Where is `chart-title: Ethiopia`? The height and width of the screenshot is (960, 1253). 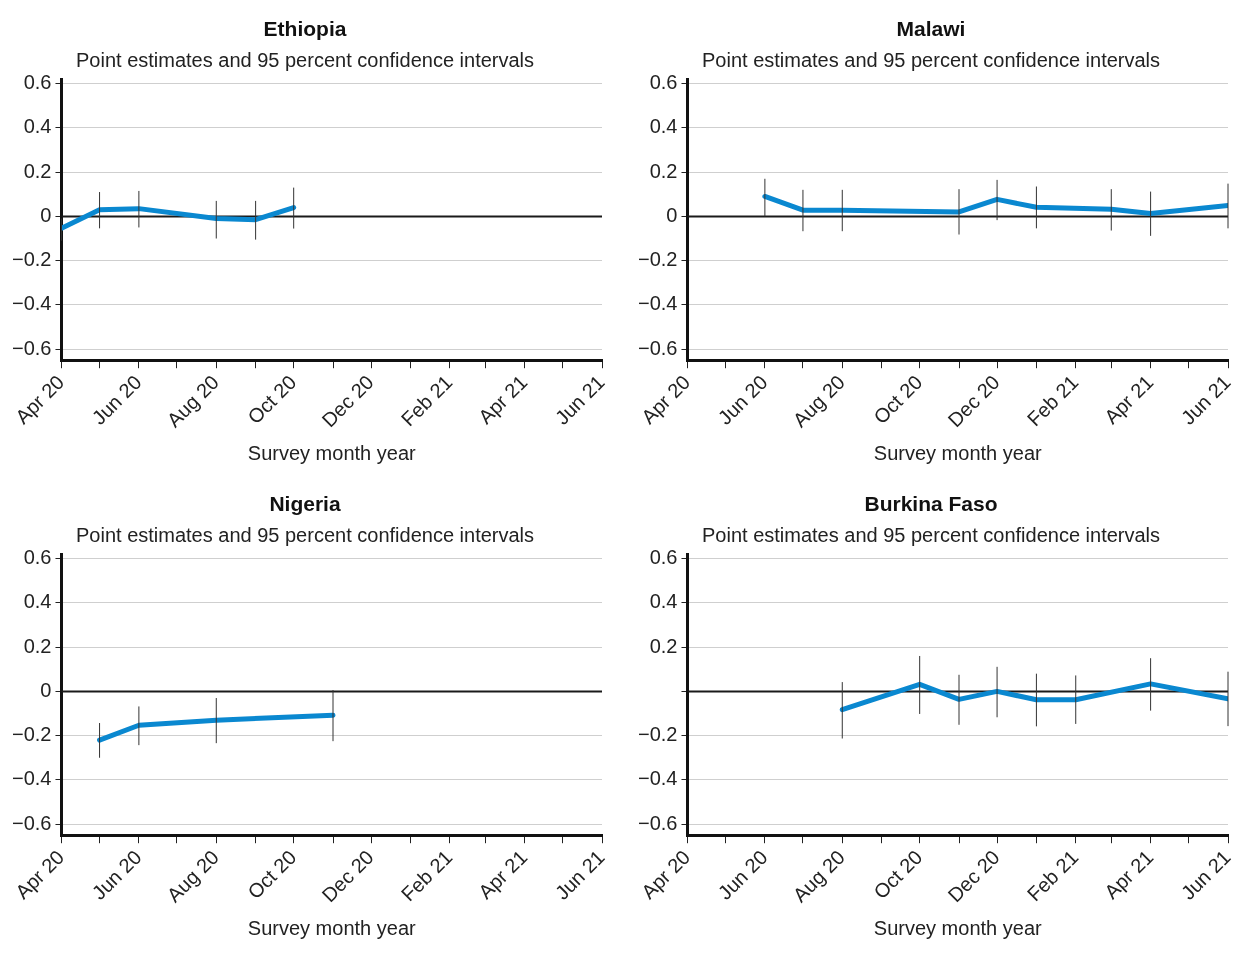 chart-title: Ethiopia is located at coordinates (305, 29).